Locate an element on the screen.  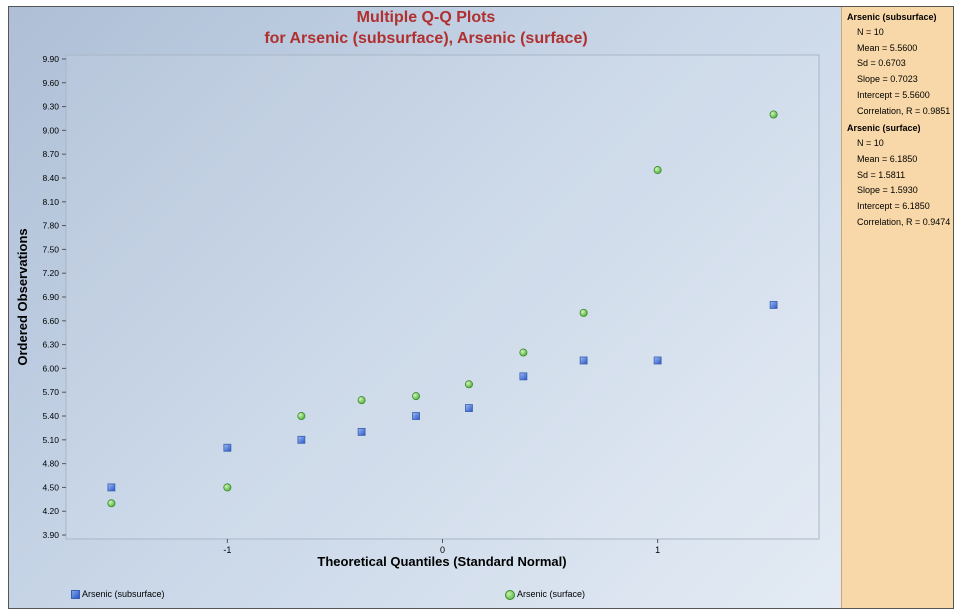
stats-group-header: Arsenic (subsurface) is located at coordinates (892, 17).